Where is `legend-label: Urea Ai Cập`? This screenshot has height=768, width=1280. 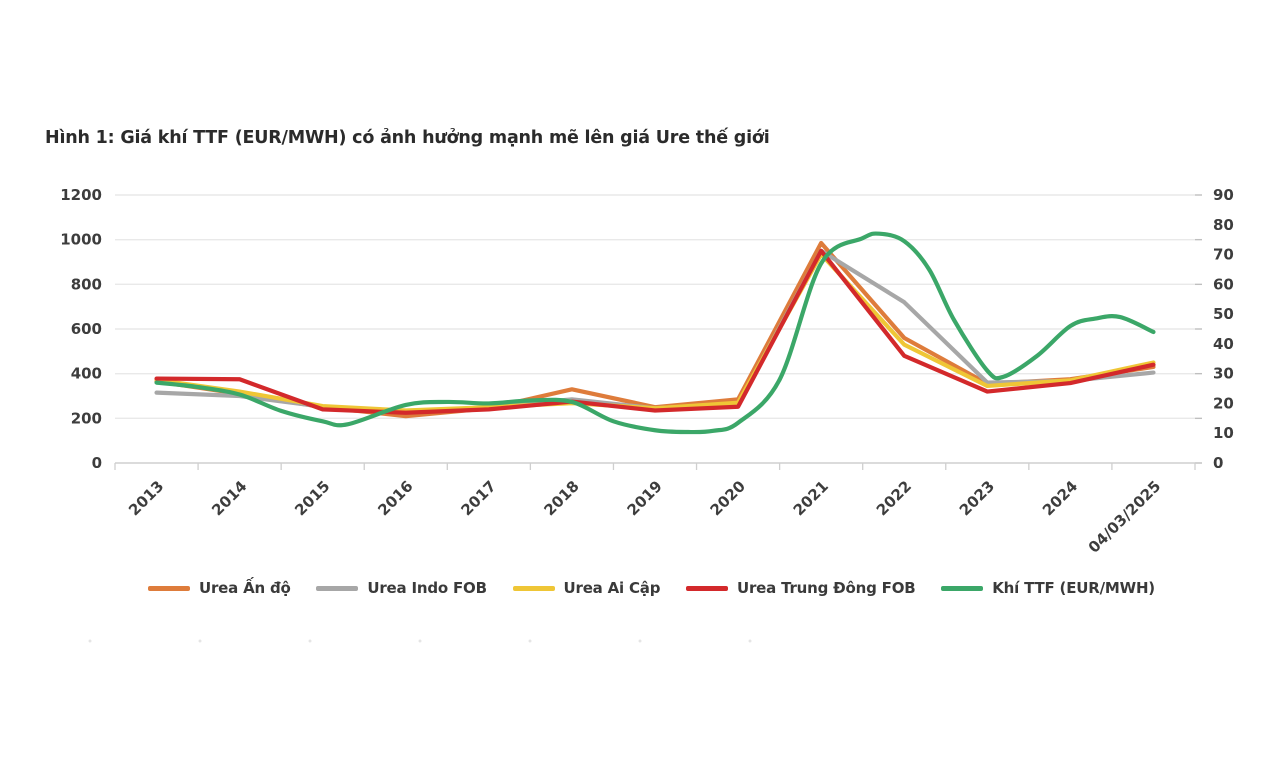 legend-label: Urea Ai Cập is located at coordinates (612, 588).